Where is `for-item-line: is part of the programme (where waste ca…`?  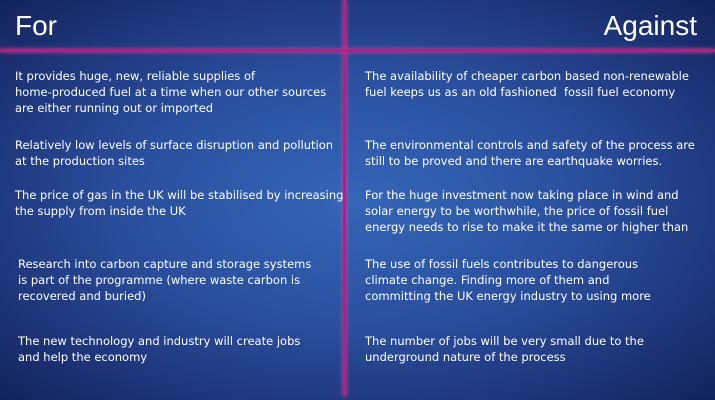
for-item-line: is part of the programme (where waste ca… is located at coordinates (159, 280).